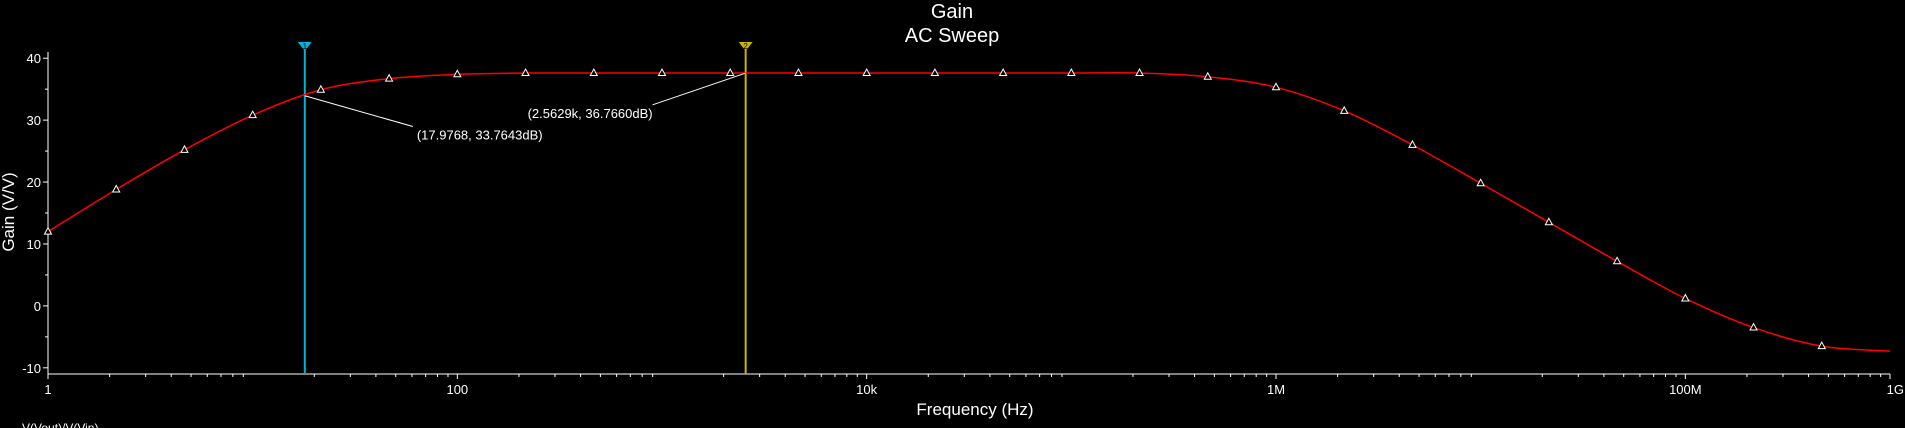  I want to click on legend: V(Vout)/V(Vin), so click(60, 424).